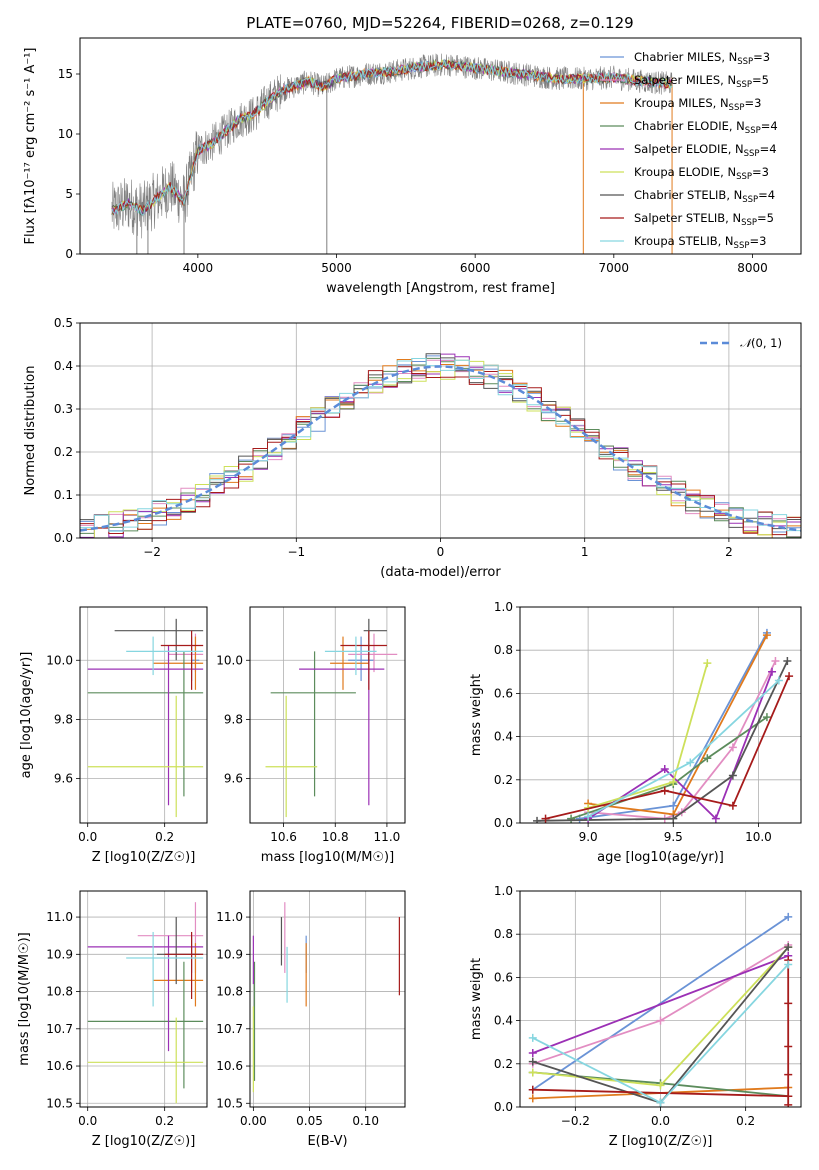  Describe the element at coordinates (198, 268) in the screenshot. I see `x-tick-label: 4000` at that location.